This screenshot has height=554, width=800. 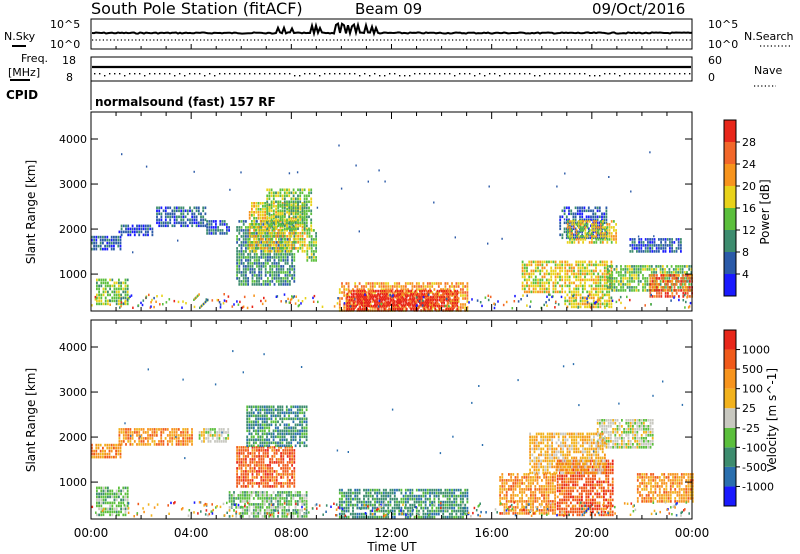 I want to click on colorbar-swatch, so click(x=730, y=263).